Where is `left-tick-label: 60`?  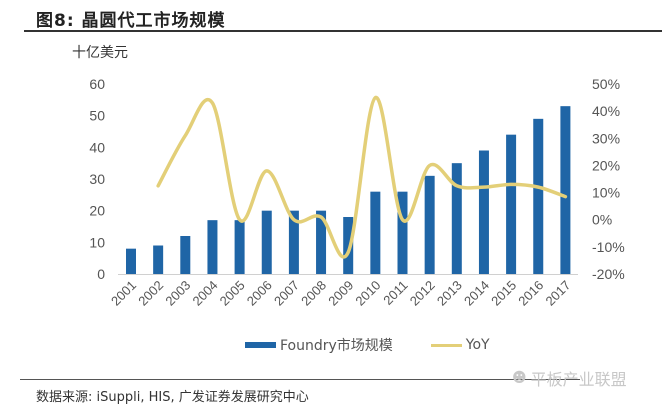
left-tick-label: 60 is located at coordinates (97, 84).